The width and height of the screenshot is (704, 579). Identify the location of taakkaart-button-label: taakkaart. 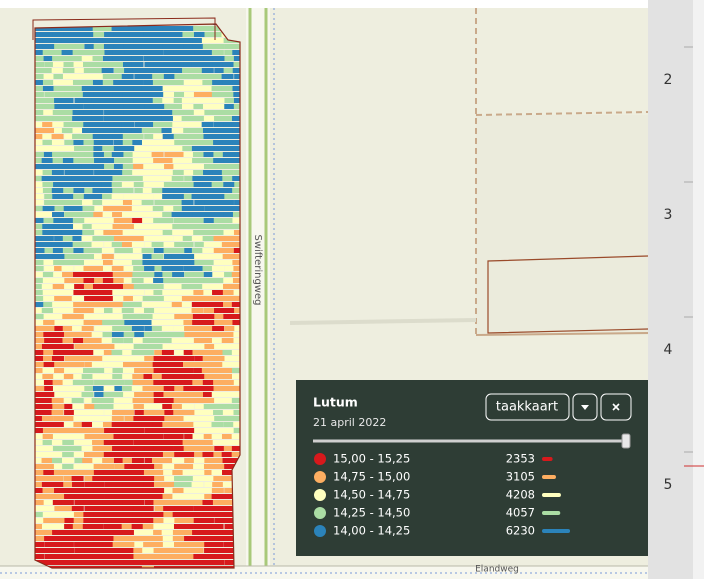
(527, 407).